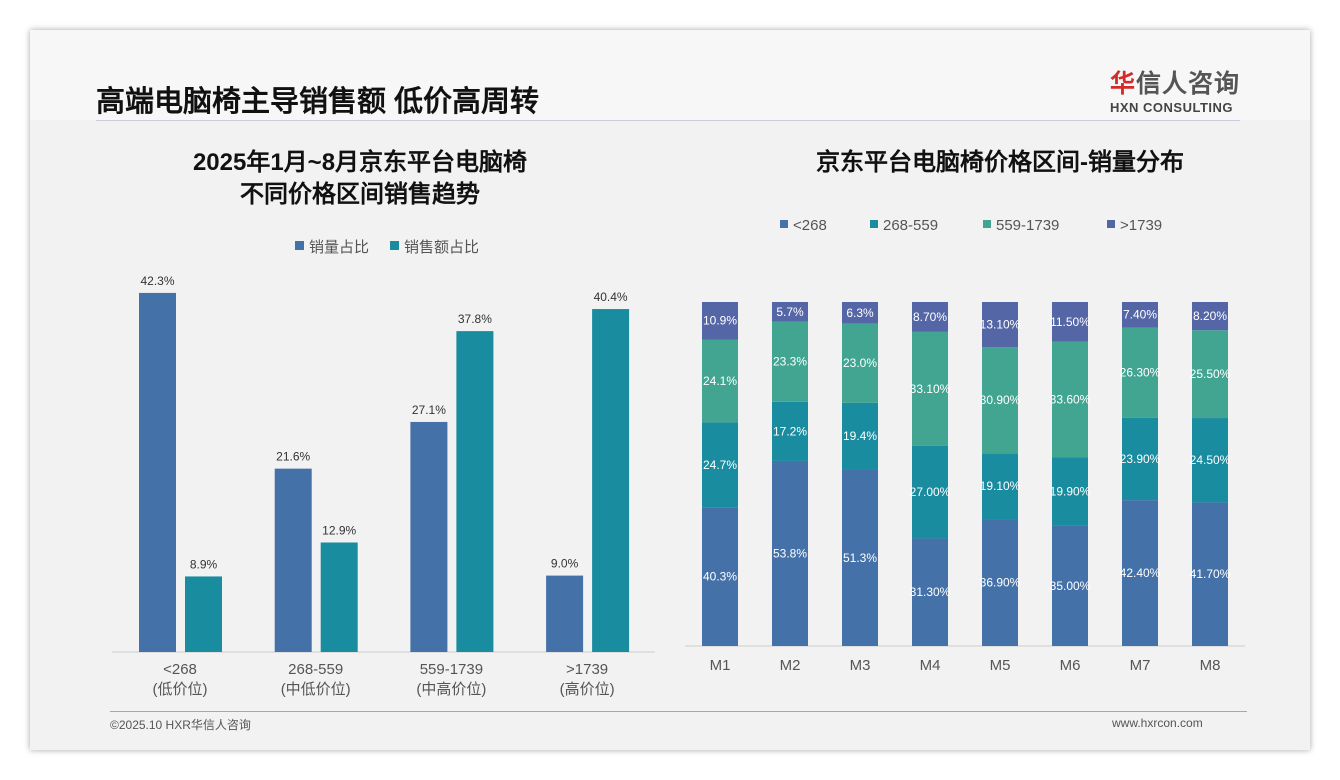 The width and height of the screenshot is (1340, 780). What do you see at coordinates (1171, 107) in the screenshot?
I see `logo-en: HXN CONSULTING` at bounding box center [1171, 107].